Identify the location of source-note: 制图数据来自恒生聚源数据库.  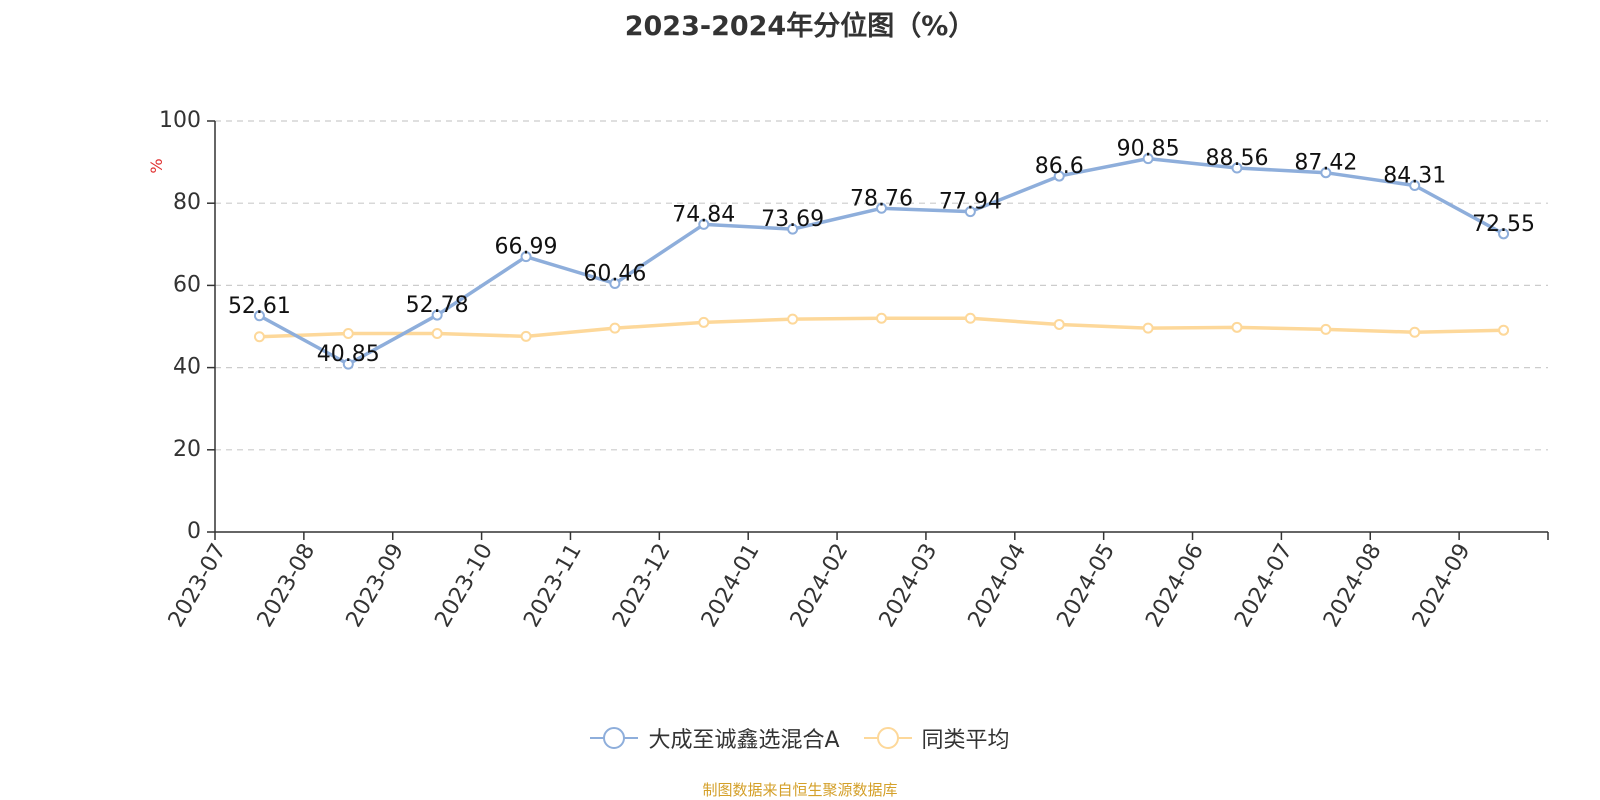
(800, 790).